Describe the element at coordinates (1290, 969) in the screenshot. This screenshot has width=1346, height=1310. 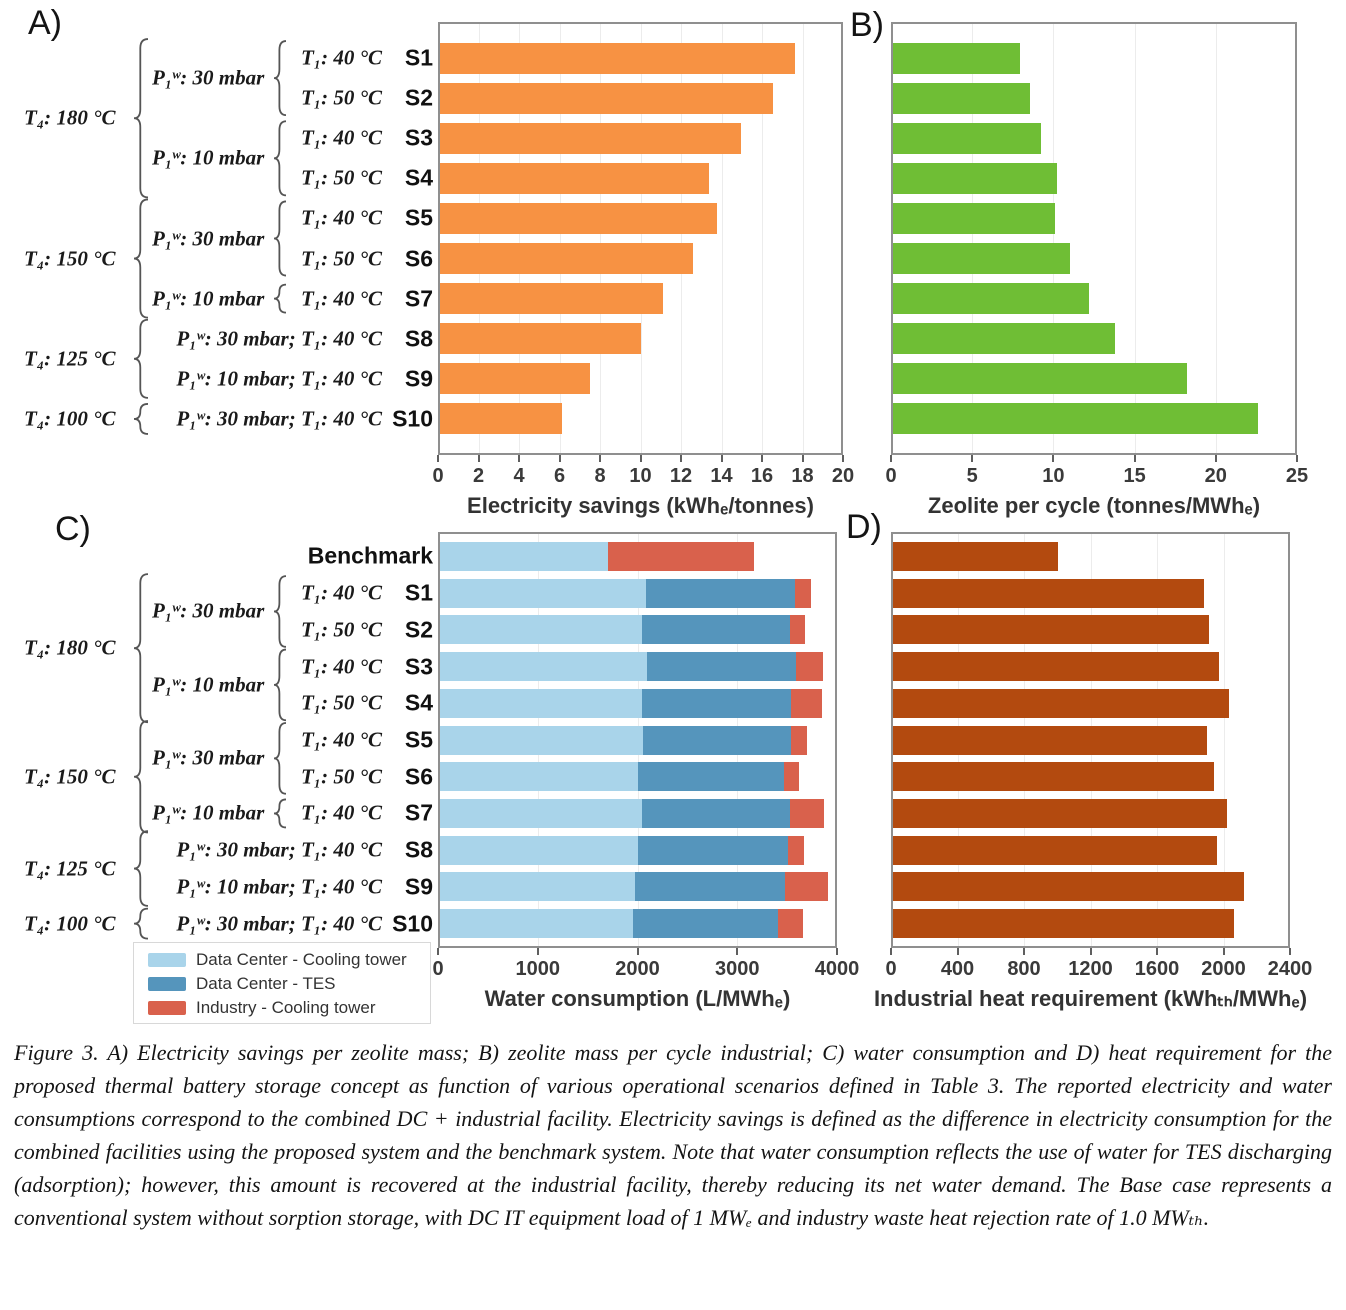
I see `ticklabel-D-2400: 2400` at that location.